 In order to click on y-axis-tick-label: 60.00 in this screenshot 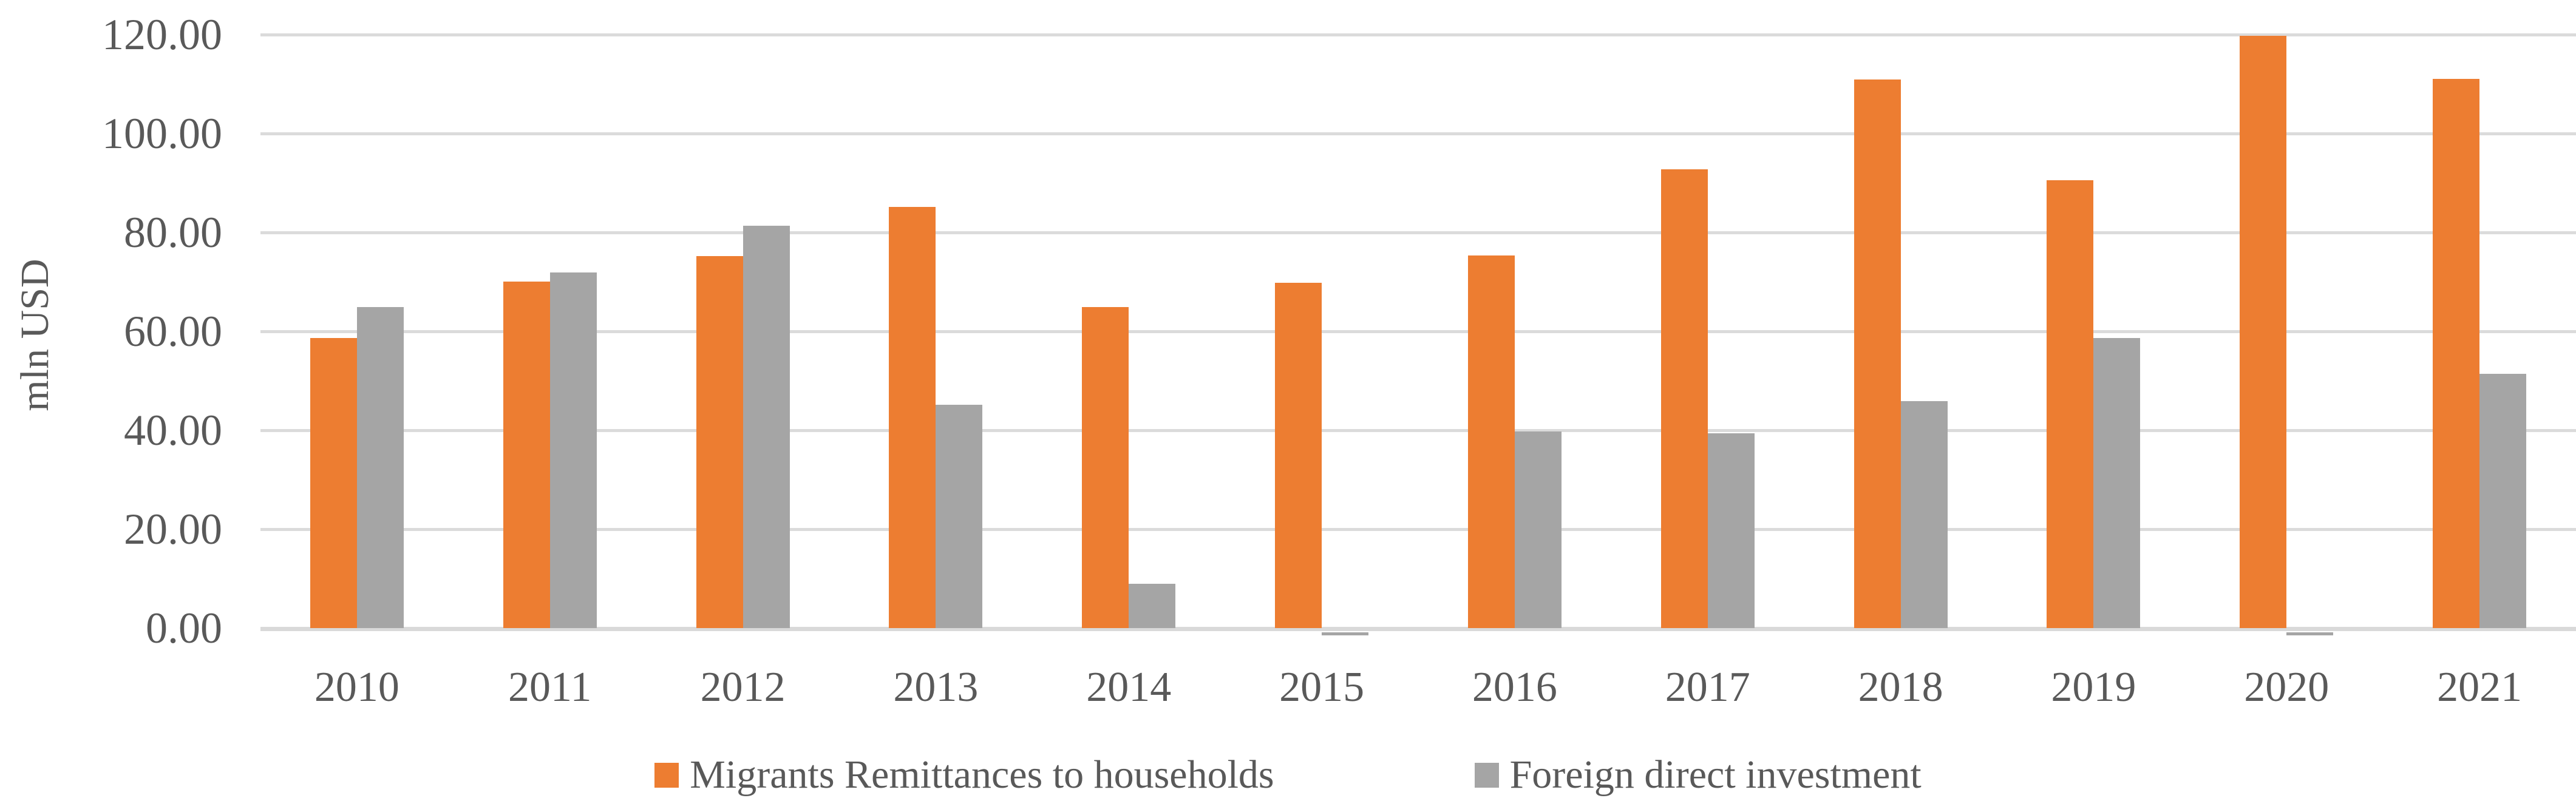, I will do `click(173, 332)`.